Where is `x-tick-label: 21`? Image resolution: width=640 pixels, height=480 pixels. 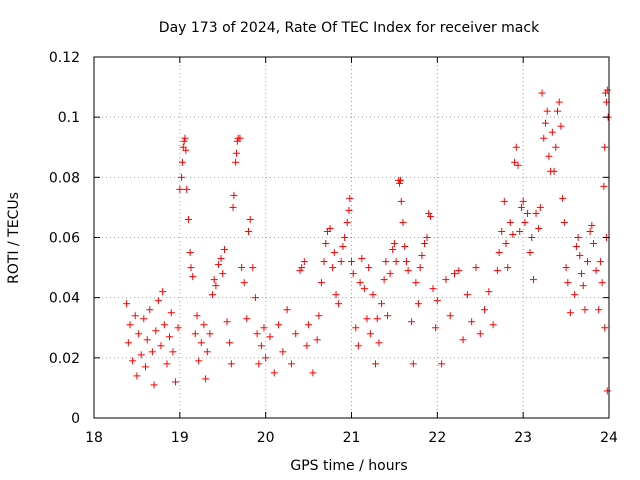
x-tick-label: 21 is located at coordinates (352, 438).